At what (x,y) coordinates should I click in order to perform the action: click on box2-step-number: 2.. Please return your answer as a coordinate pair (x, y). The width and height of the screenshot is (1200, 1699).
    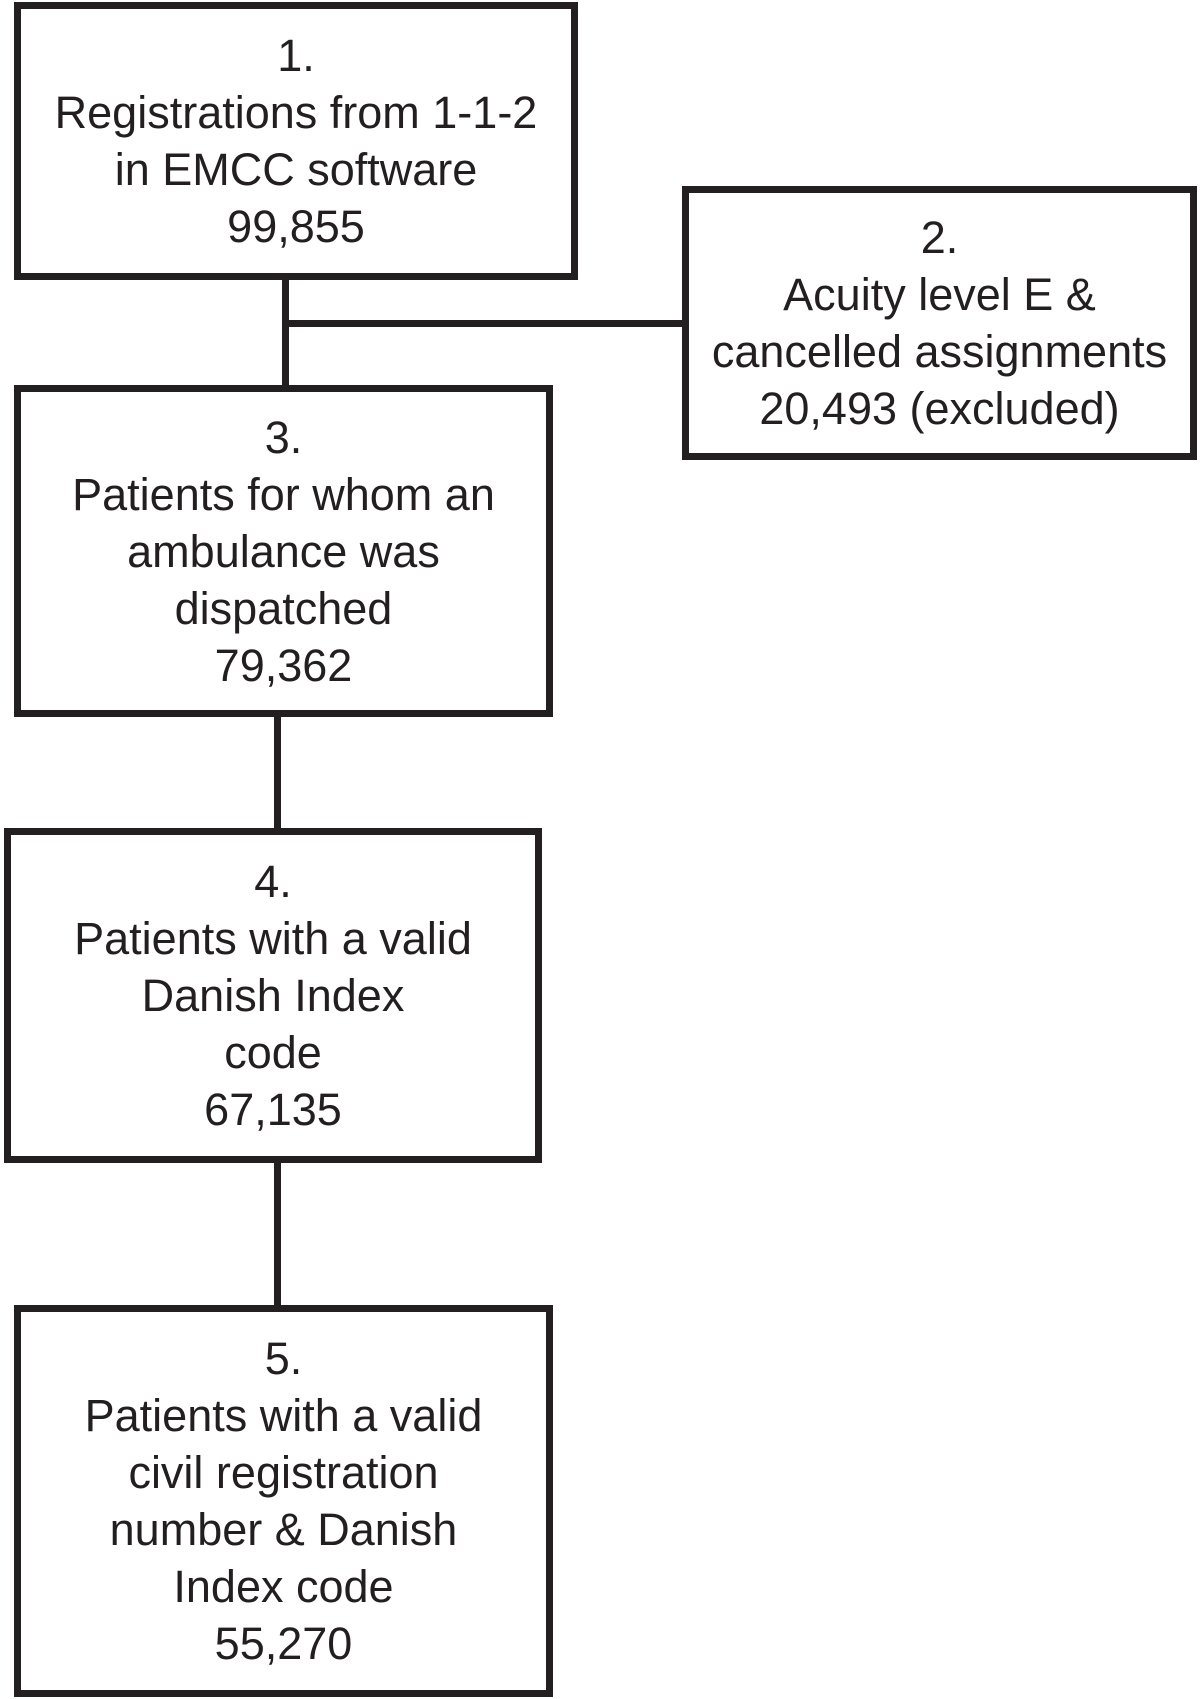
    Looking at the image, I should click on (939, 237).